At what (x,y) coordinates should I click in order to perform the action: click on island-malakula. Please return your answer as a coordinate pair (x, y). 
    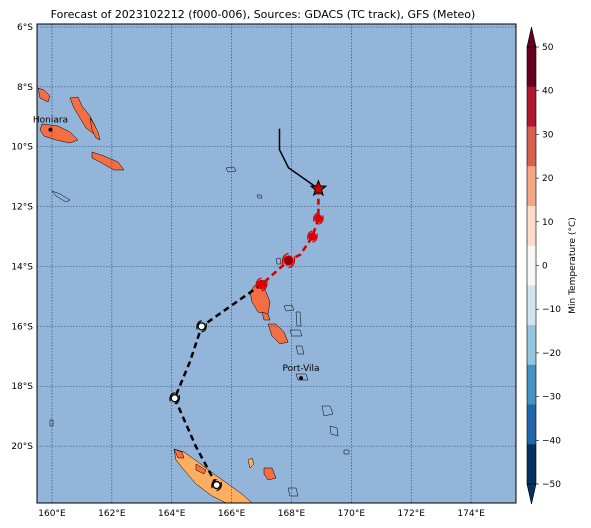
    Looking at the image, I should click on (278, 334).